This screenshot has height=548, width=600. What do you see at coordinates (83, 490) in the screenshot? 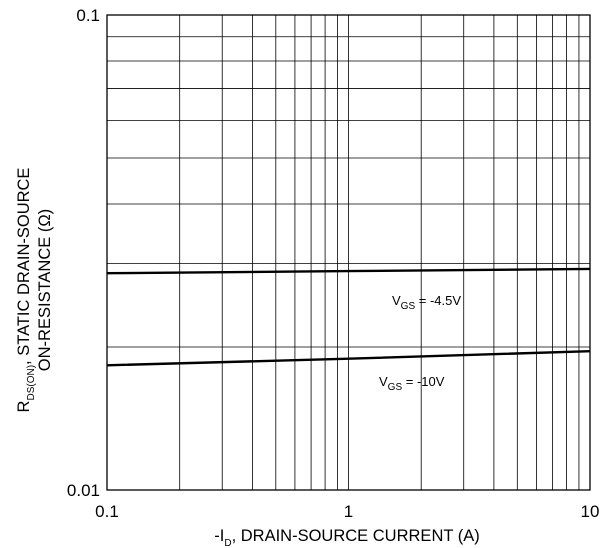
I see `y-tick-label: 0.01` at bounding box center [83, 490].